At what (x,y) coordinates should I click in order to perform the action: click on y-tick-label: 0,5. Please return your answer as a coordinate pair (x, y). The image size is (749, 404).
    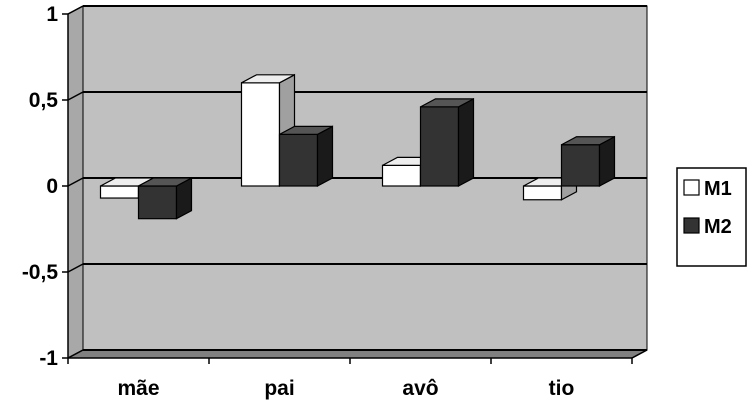
    Looking at the image, I should click on (44, 100).